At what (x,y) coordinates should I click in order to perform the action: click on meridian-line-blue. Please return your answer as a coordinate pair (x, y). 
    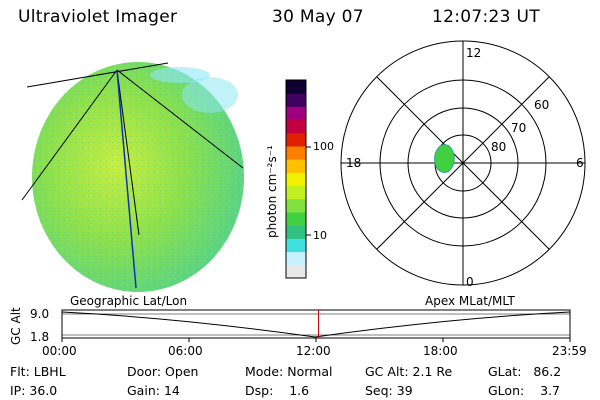
    Looking at the image, I should click on (126, 179).